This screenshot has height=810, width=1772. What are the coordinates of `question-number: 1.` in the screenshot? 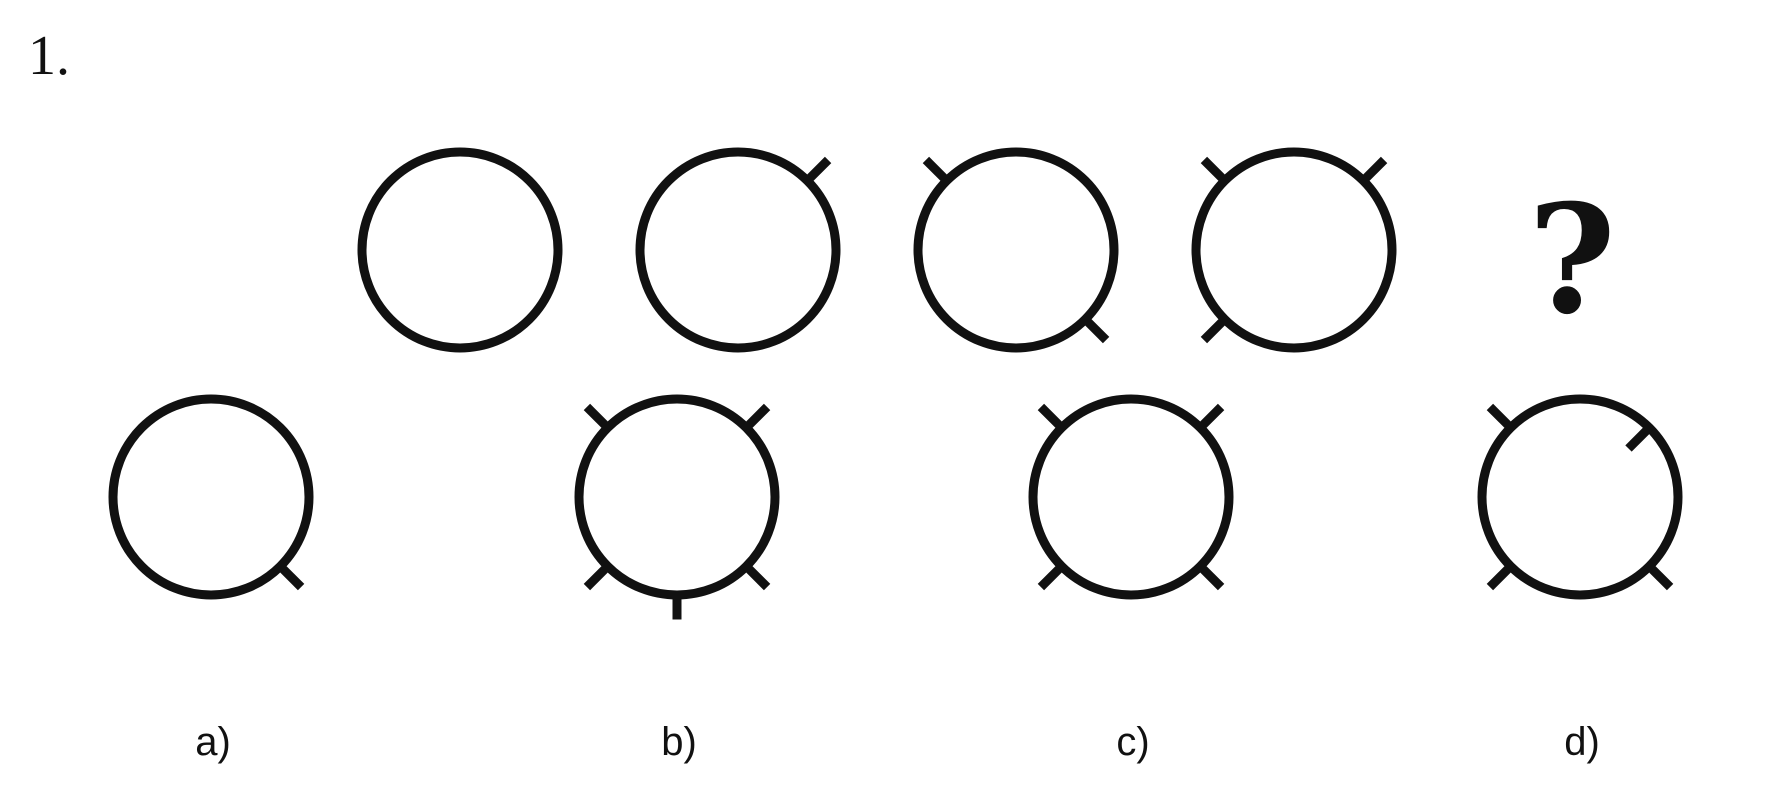 It's located at (49, 56).